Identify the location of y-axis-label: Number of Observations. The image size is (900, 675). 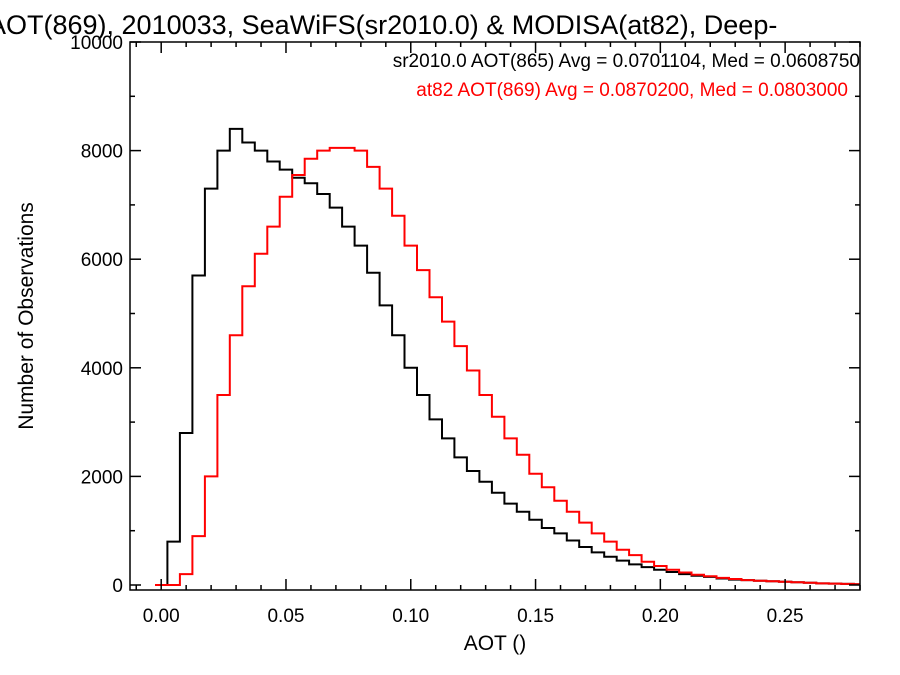
(26, 316).